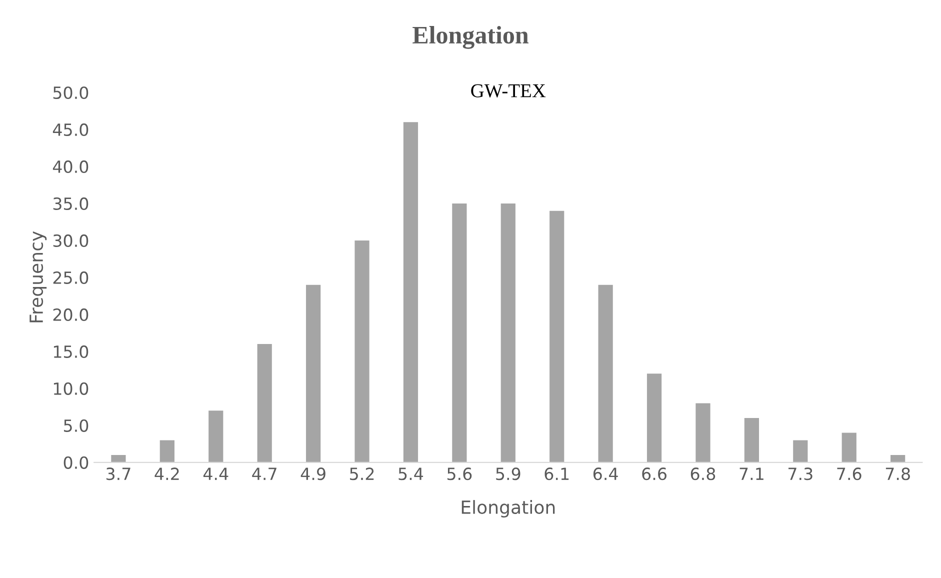 The width and height of the screenshot is (941, 578). Describe the element at coordinates (71, 388) in the screenshot. I see `y-tick-label: 10.0` at that location.